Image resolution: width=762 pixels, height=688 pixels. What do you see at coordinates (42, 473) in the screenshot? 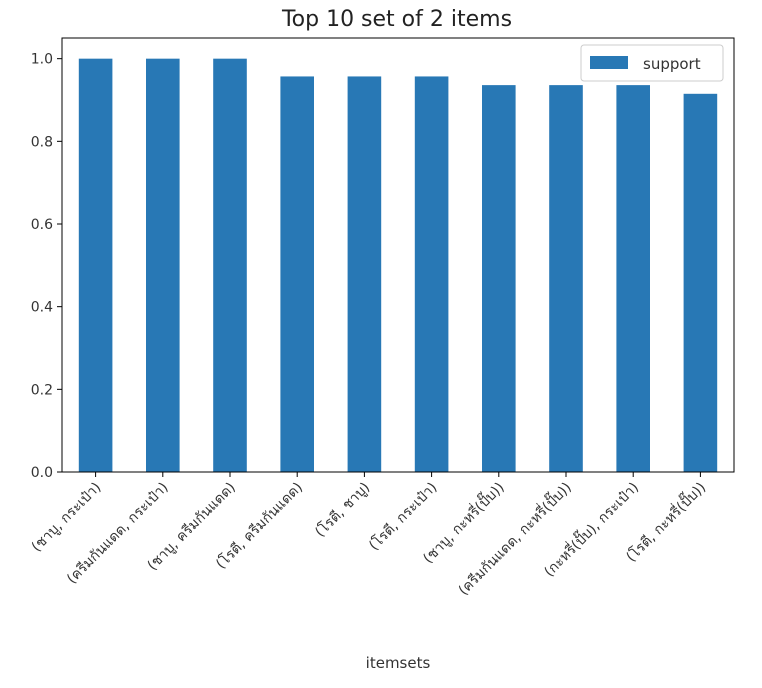
I see `y-tick-label-1: 0.0` at bounding box center [42, 473].